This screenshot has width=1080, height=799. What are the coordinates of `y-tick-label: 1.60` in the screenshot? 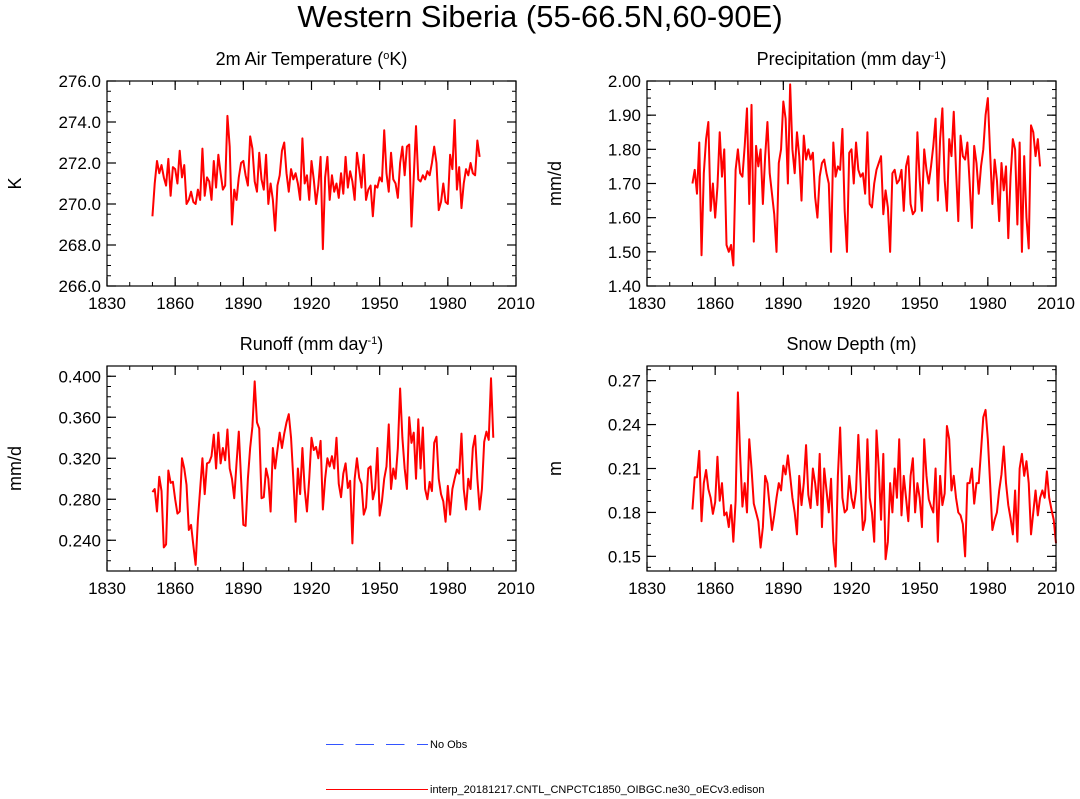 It's located at (624, 218).